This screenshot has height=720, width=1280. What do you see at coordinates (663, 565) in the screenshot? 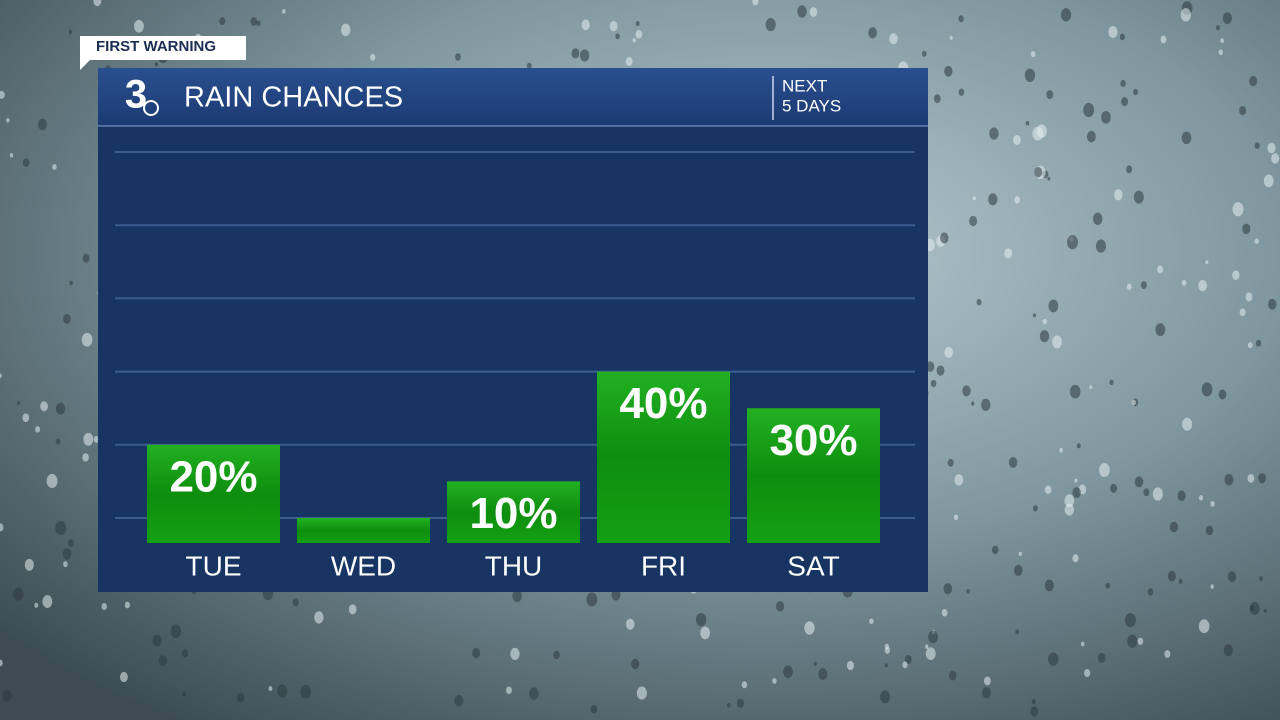
I see `x-tick-label: FRI` at bounding box center [663, 565].